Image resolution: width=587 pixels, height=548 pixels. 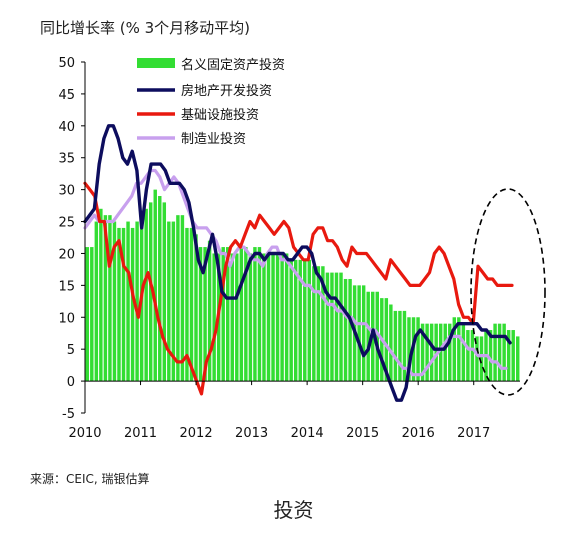 I want to click on x-tick-label: 2011, so click(x=140, y=433).